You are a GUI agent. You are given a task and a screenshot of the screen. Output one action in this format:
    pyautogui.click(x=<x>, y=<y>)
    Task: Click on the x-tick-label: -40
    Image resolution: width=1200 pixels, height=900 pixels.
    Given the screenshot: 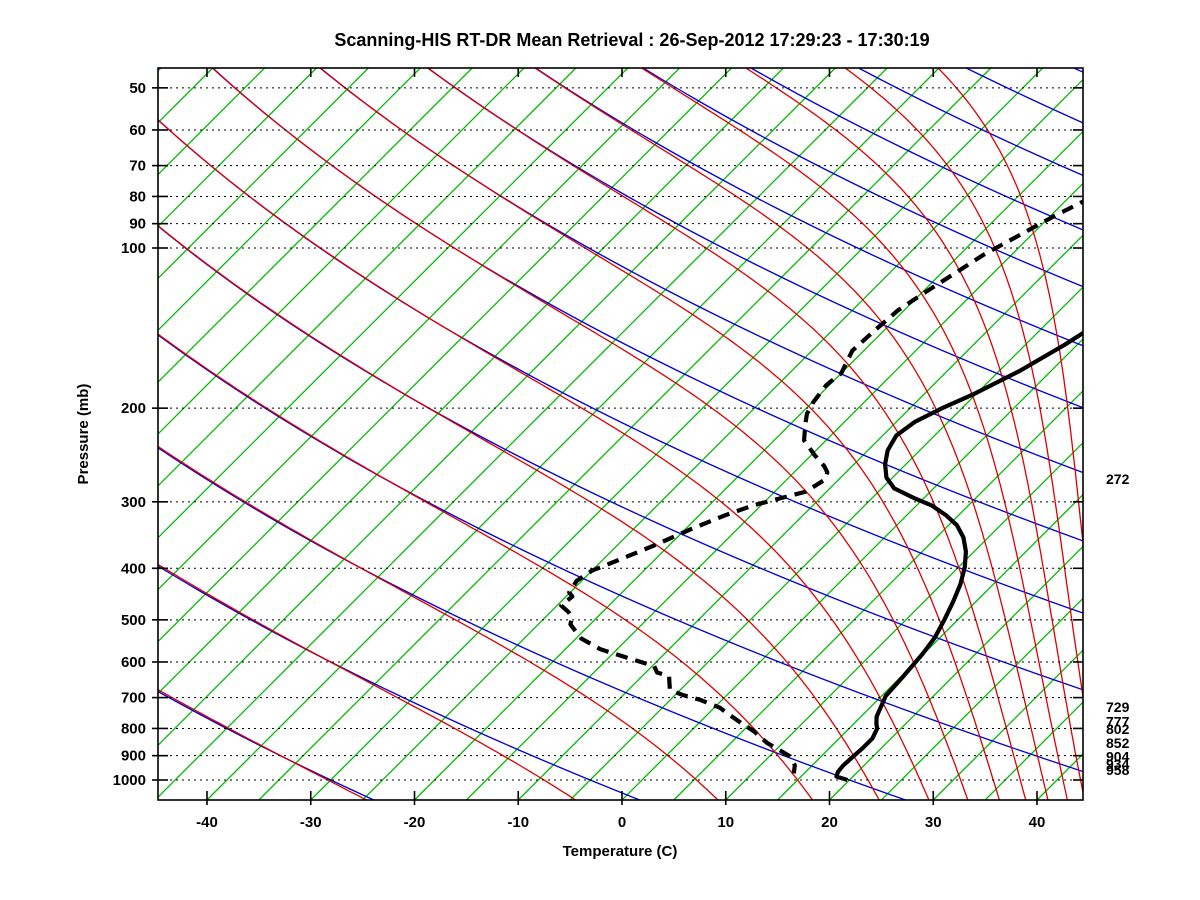 What is the action you would take?
    pyautogui.click(x=207, y=822)
    